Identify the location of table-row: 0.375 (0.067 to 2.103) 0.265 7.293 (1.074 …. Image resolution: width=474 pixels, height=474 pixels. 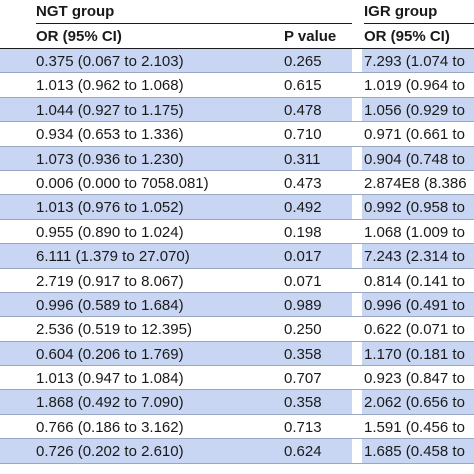
(237, 61).